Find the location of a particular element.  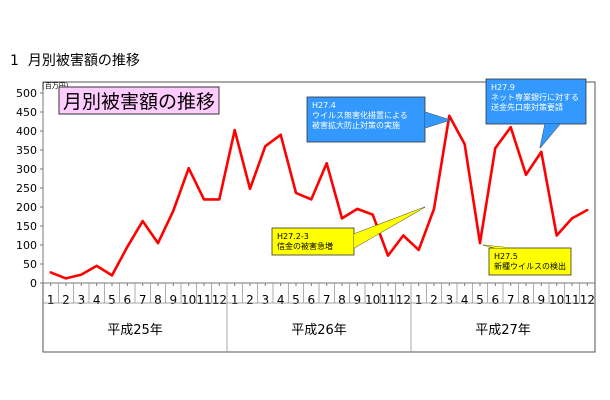

callout-date: H27.4 is located at coordinates (324, 105).